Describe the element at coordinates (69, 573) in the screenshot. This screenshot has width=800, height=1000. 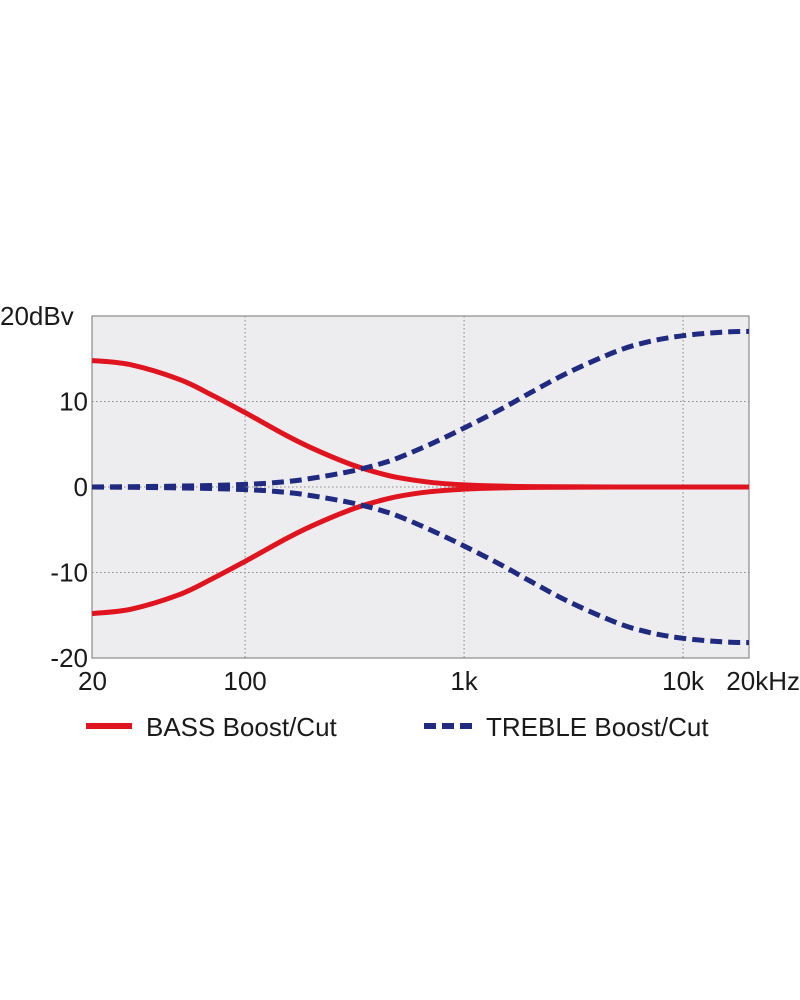
I see `y-tick-label: -10` at that location.